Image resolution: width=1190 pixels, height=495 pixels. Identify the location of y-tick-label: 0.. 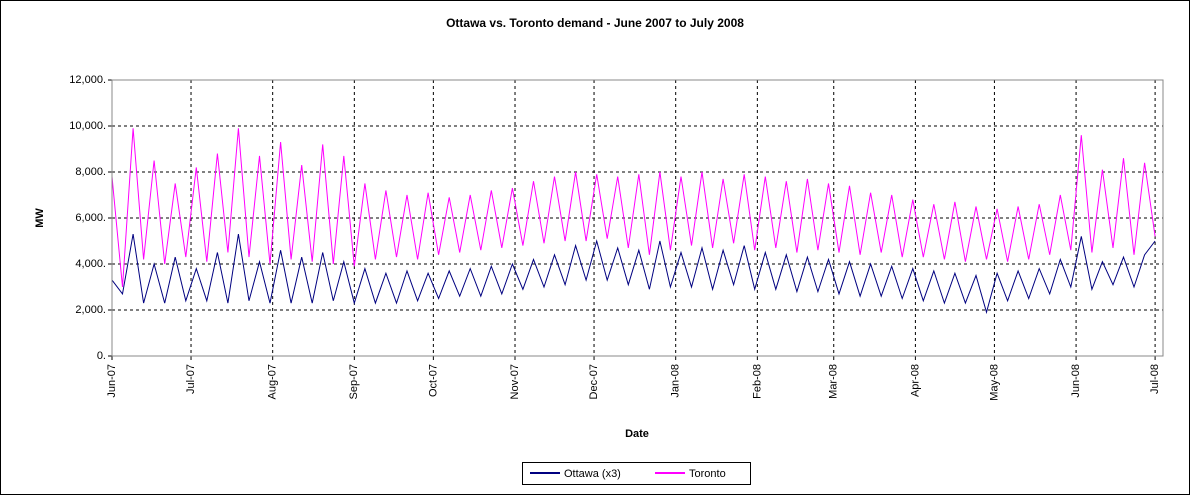
(101, 356).